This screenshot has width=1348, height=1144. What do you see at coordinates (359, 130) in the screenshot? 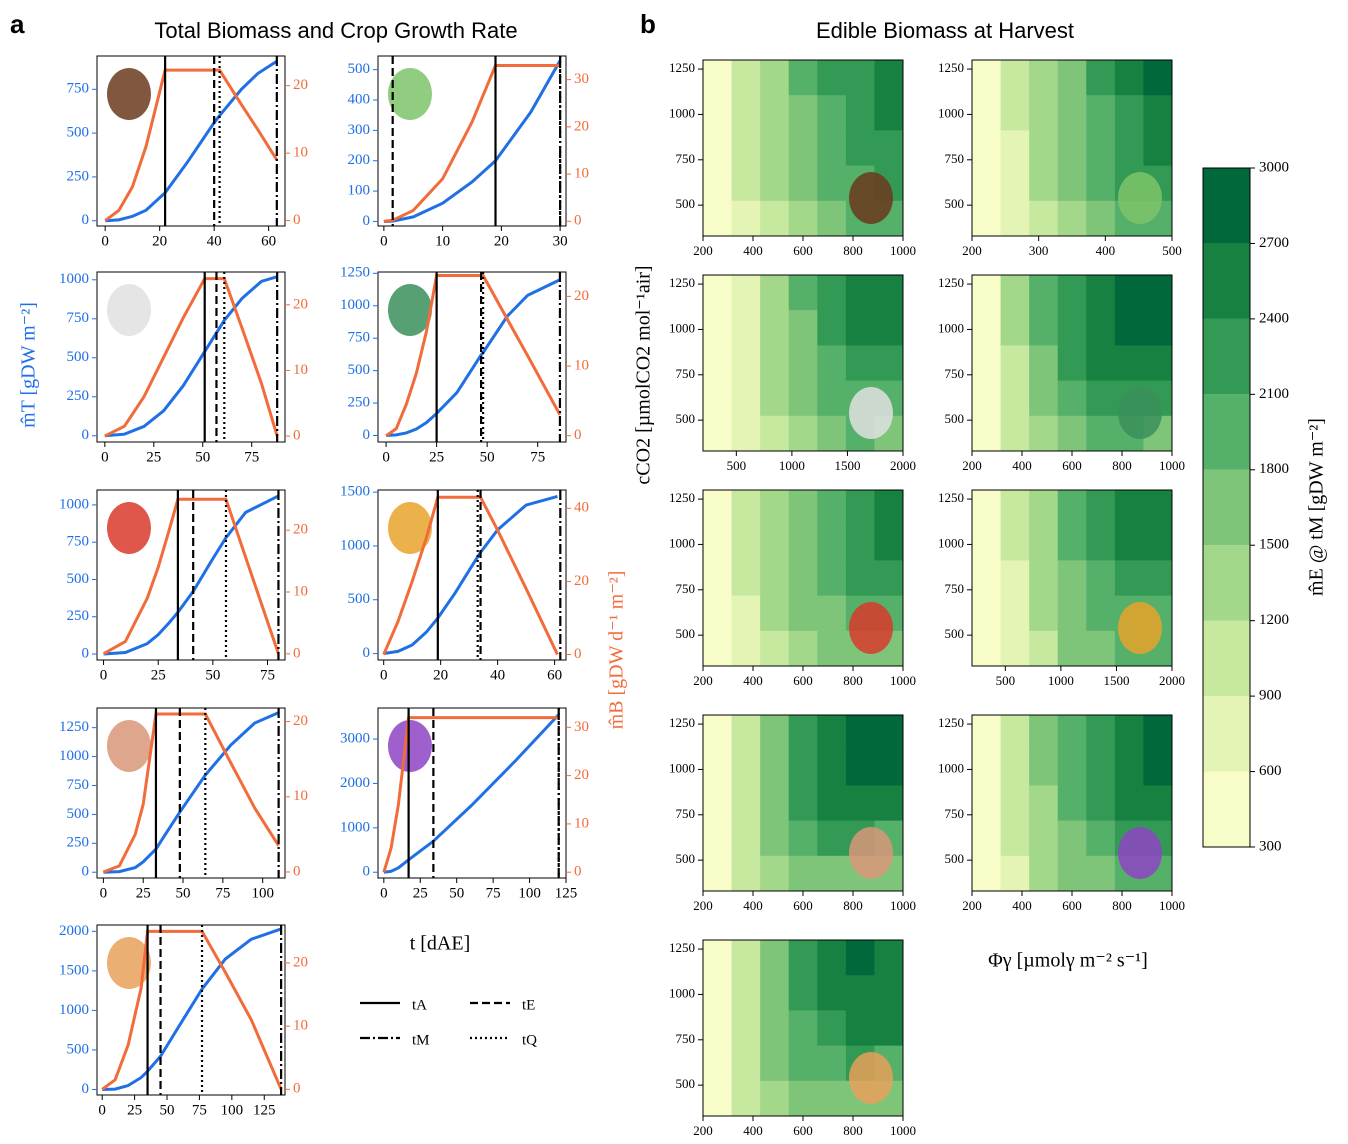
I see `y-tick-label: 300` at bounding box center [359, 130].